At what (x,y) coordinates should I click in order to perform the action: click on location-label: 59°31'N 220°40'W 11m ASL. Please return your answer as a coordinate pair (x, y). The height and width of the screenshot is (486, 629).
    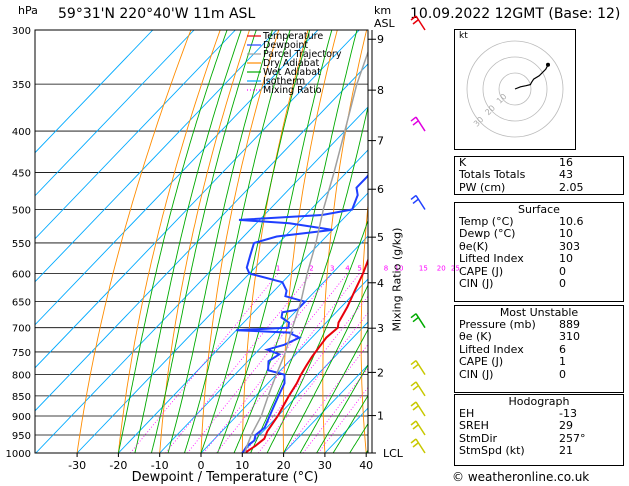
    Looking at the image, I should click on (157, 14).